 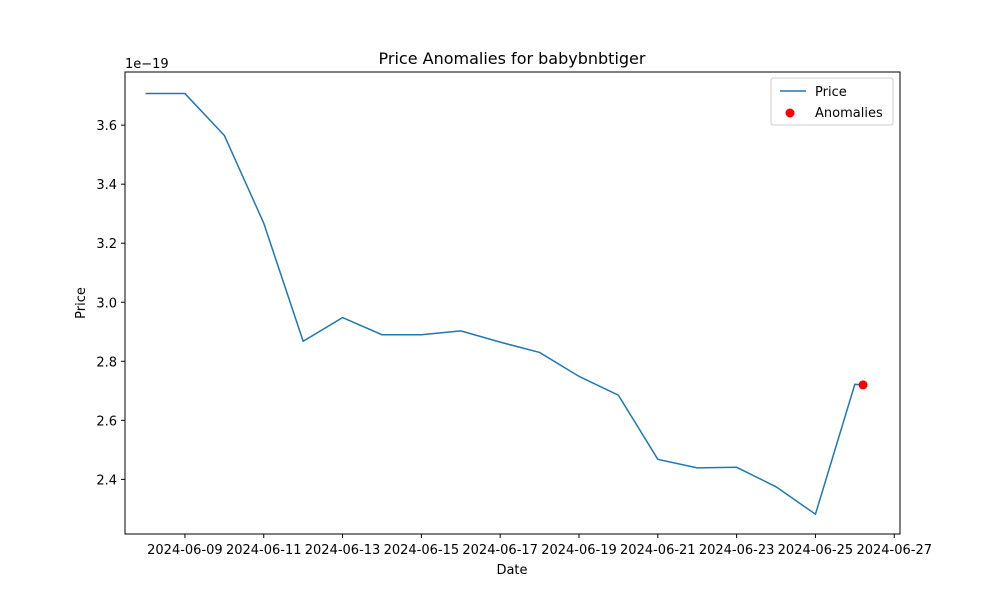 I want to click on x-tick-label: 2024-06-11, so click(x=264, y=550).